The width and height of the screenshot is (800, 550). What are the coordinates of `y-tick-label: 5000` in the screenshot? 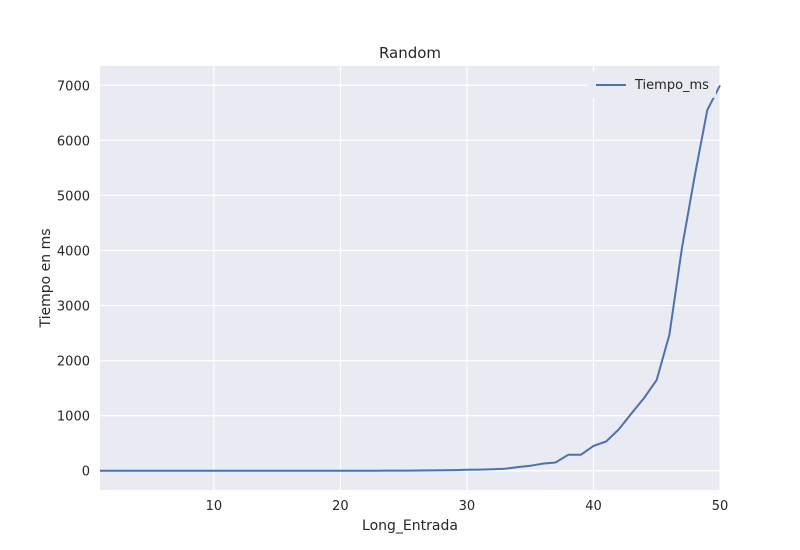 It's located at (73, 196).